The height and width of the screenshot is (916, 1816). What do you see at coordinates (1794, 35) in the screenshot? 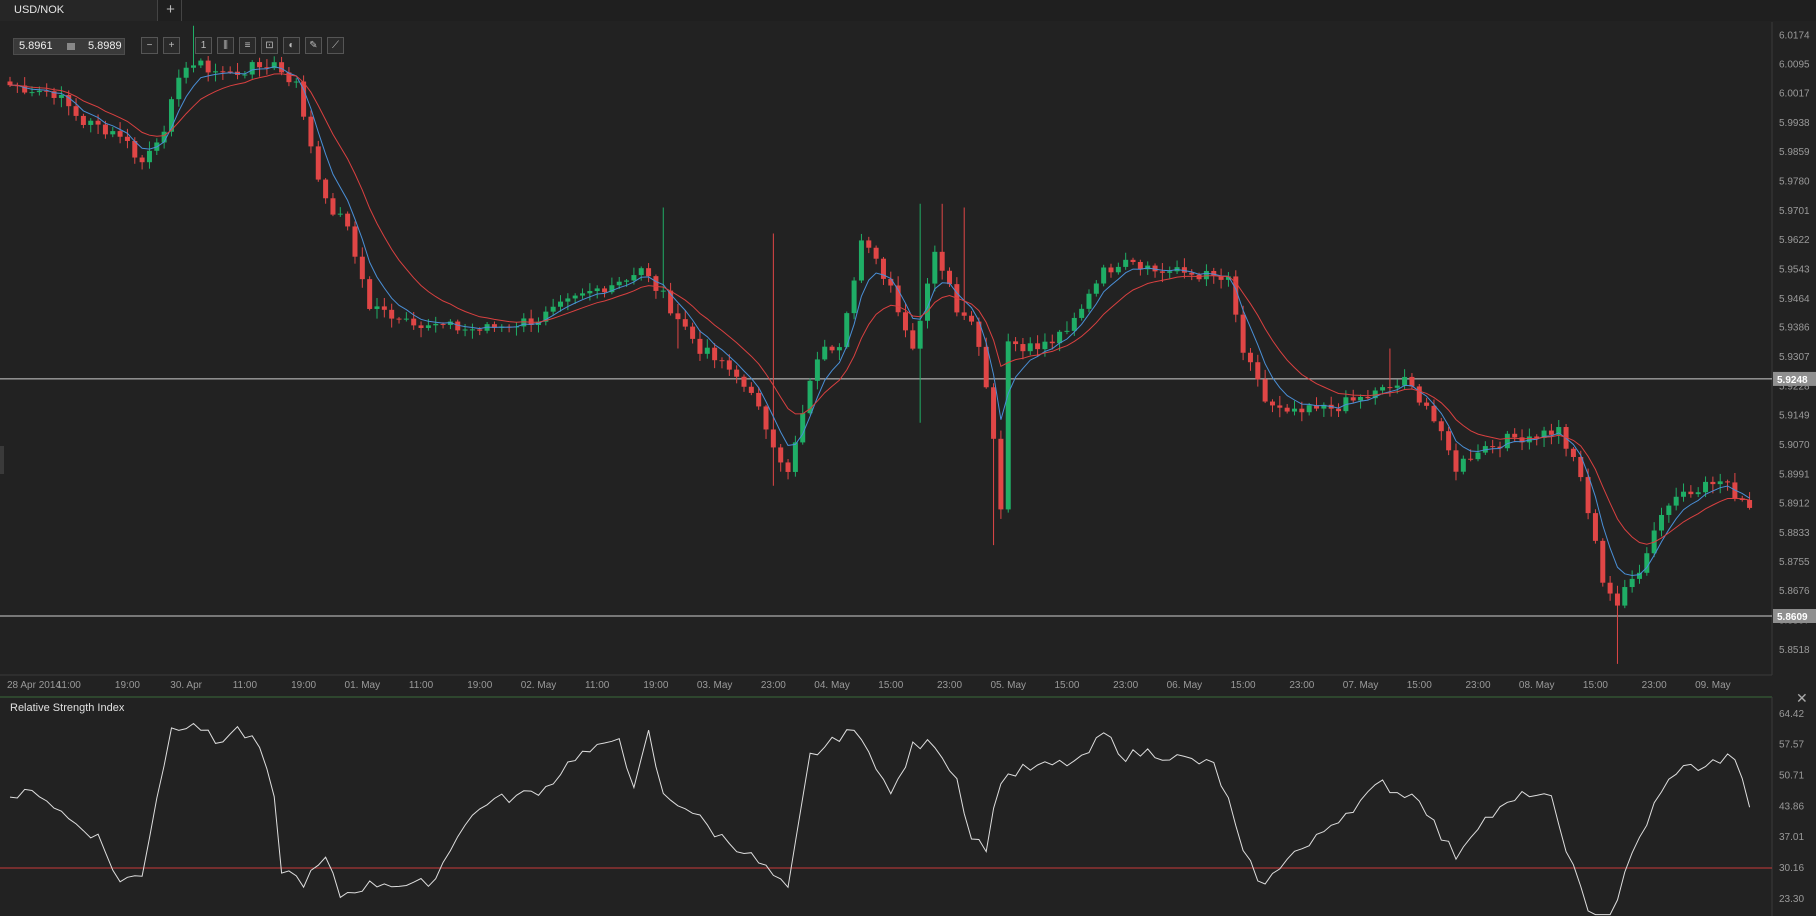
I see `price-tick-label: 6.0174` at bounding box center [1794, 35].